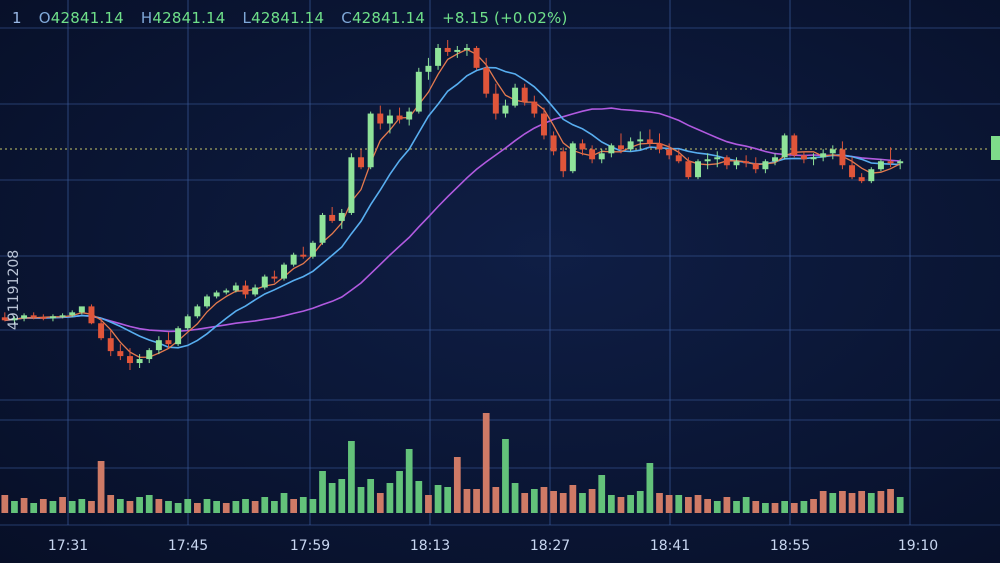 The width and height of the screenshot is (1000, 563). I want to click on x-tick-label: 18:27, so click(550, 546).